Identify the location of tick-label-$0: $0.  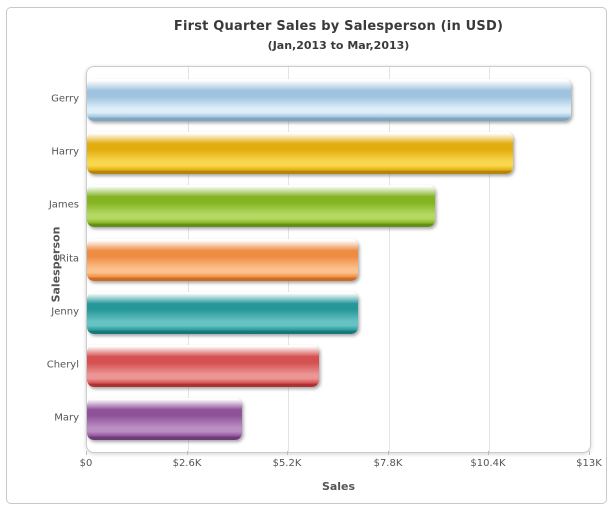
(86, 463).